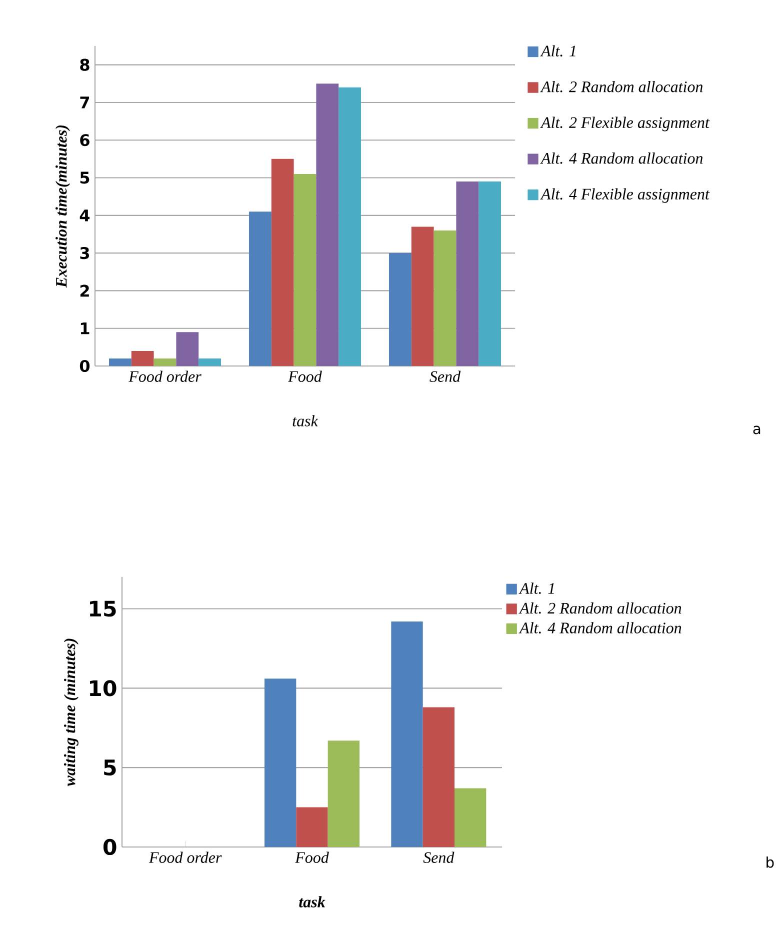  I want to click on y-tick-label: 4, so click(85, 216).